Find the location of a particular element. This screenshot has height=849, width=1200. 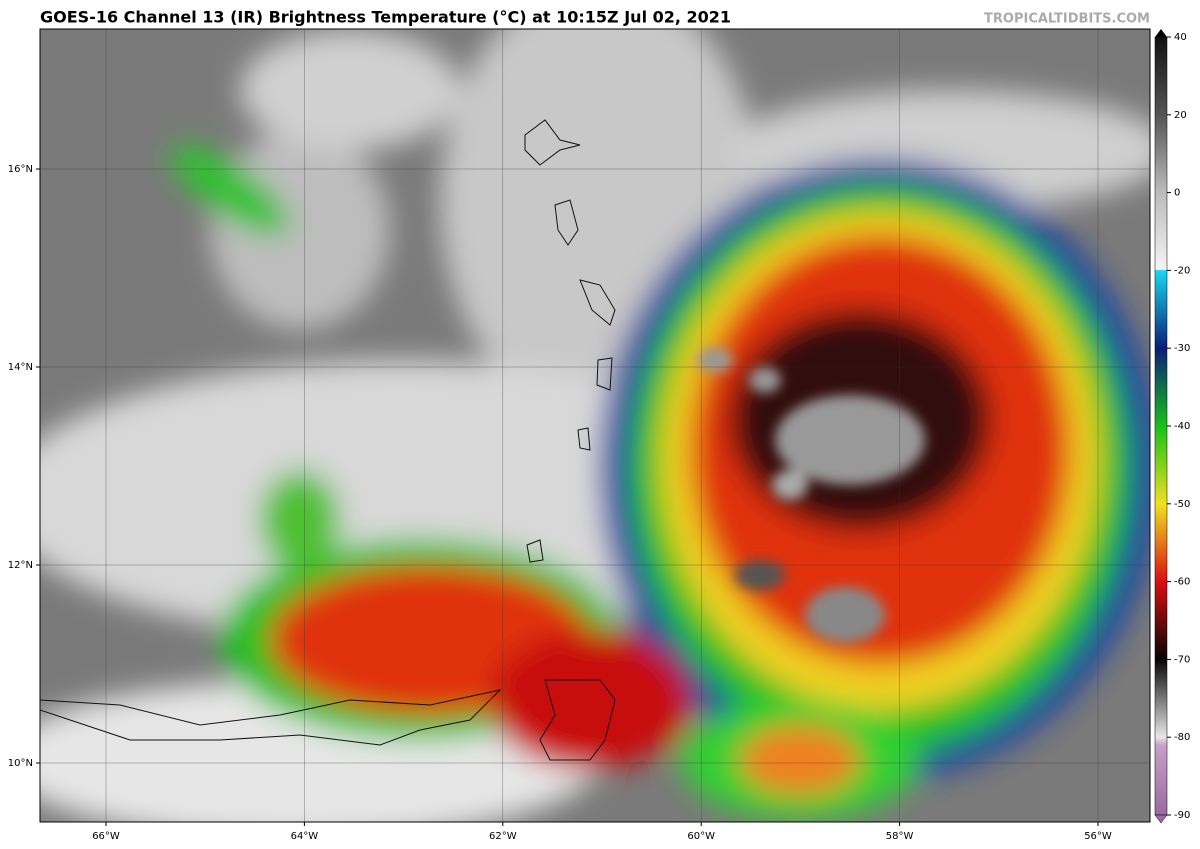

colorbar-label: 20 is located at coordinates (1180, 115).